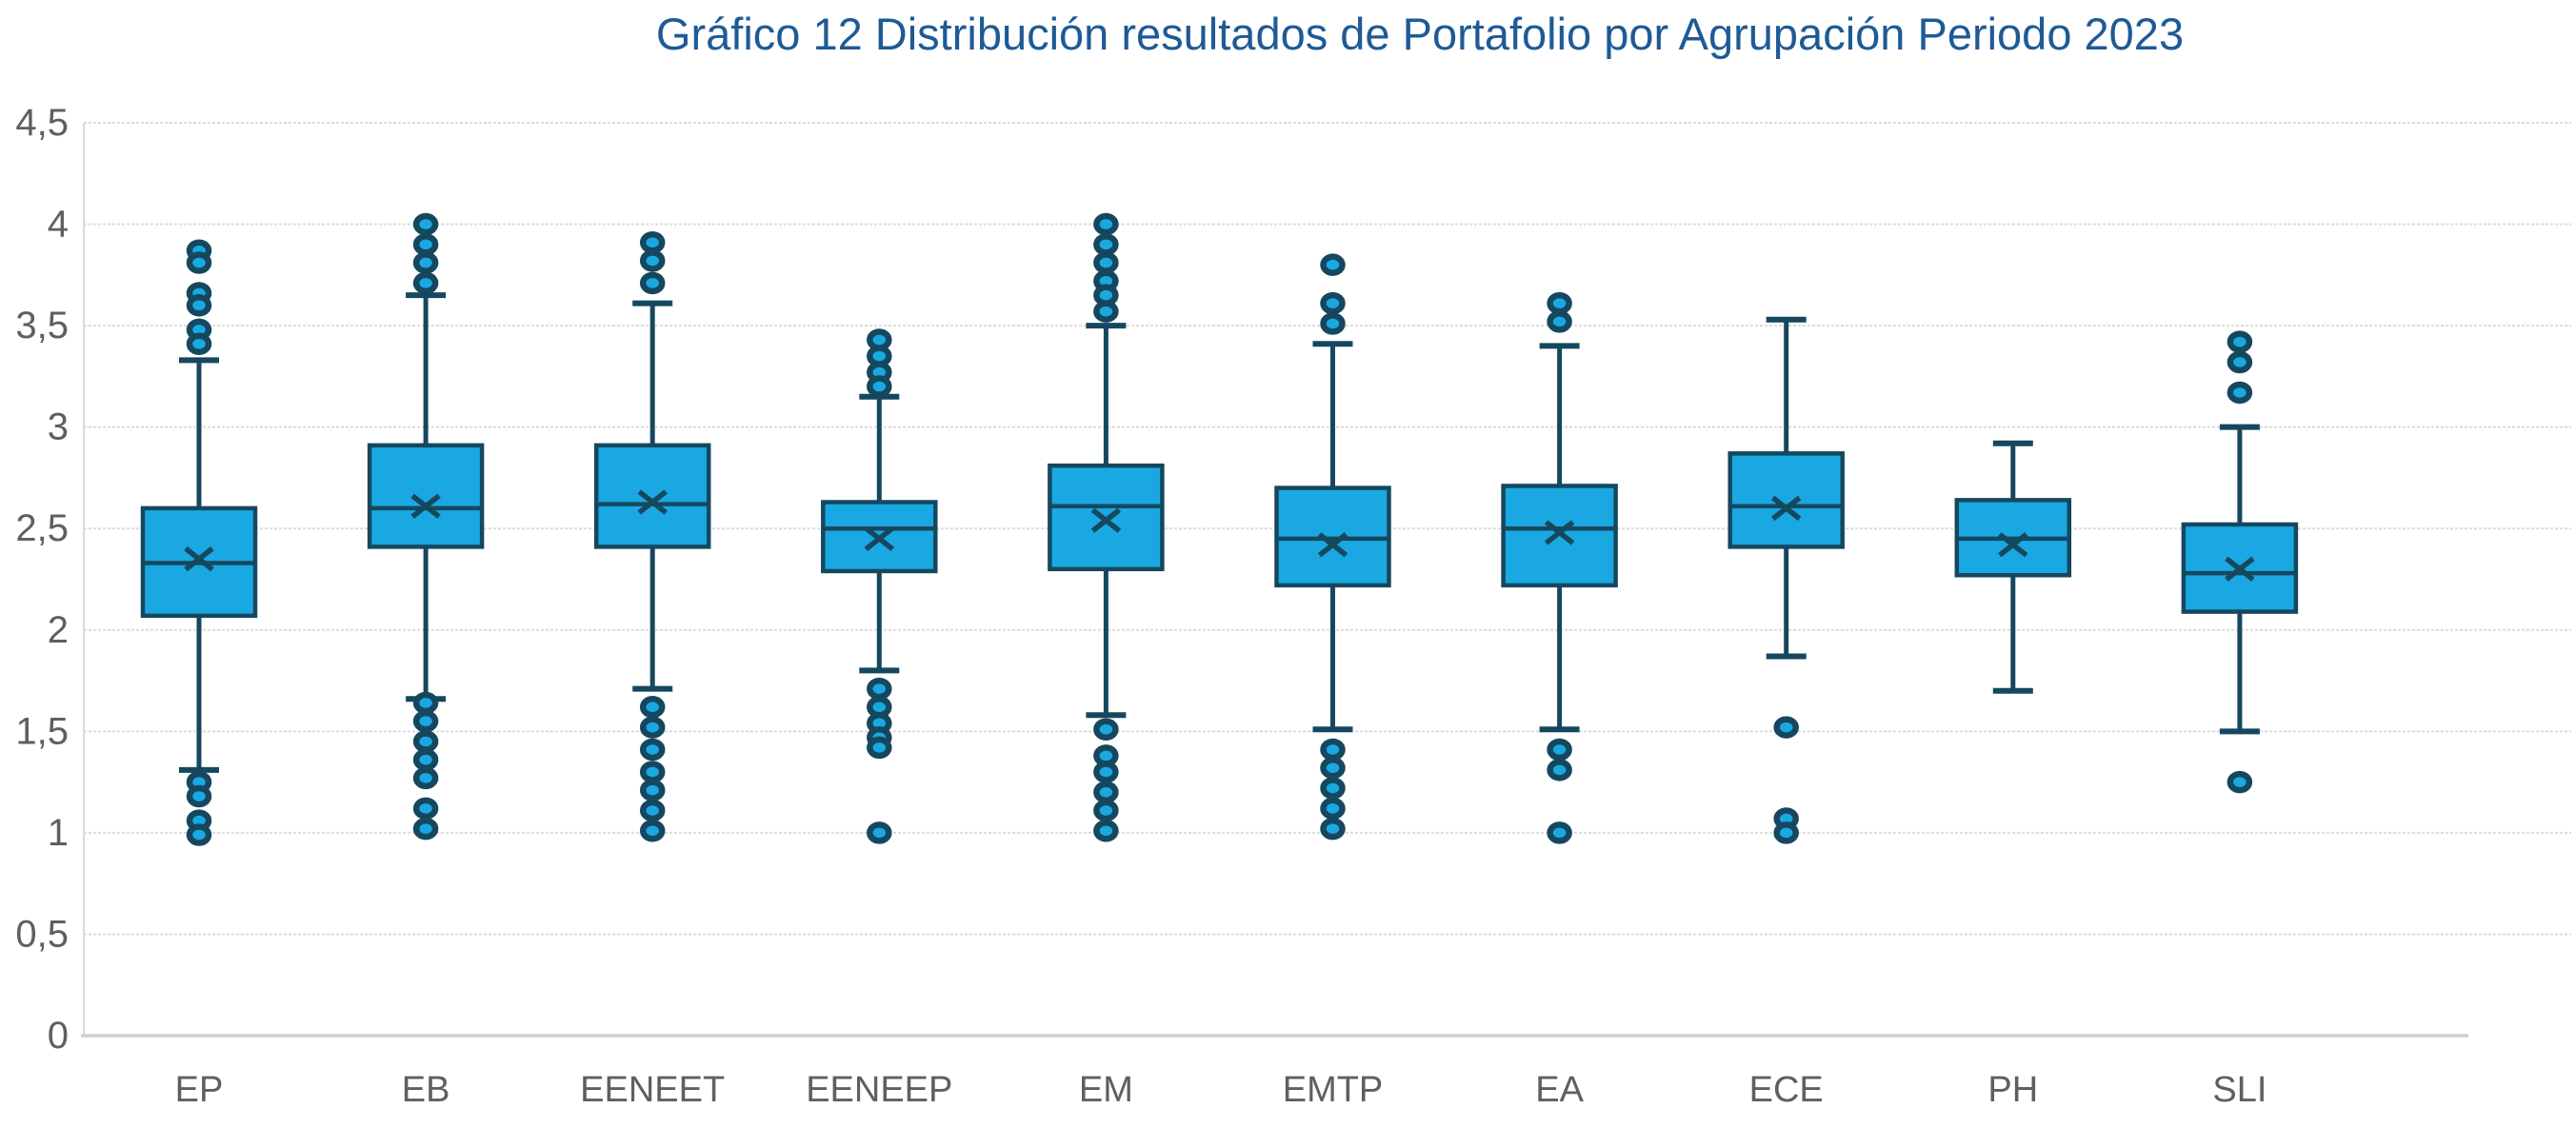 The height and width of the screenshot is (1128, 2576). I want to click on y-axis-tick-label: 4,5, so click(42, 123).